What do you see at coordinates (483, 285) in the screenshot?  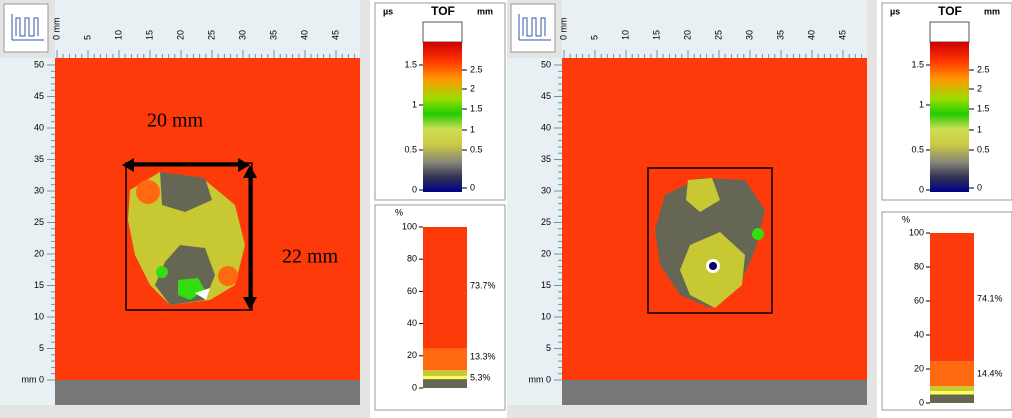 I see `histogram-label: 73.7%` at bounding box center [483, 285].